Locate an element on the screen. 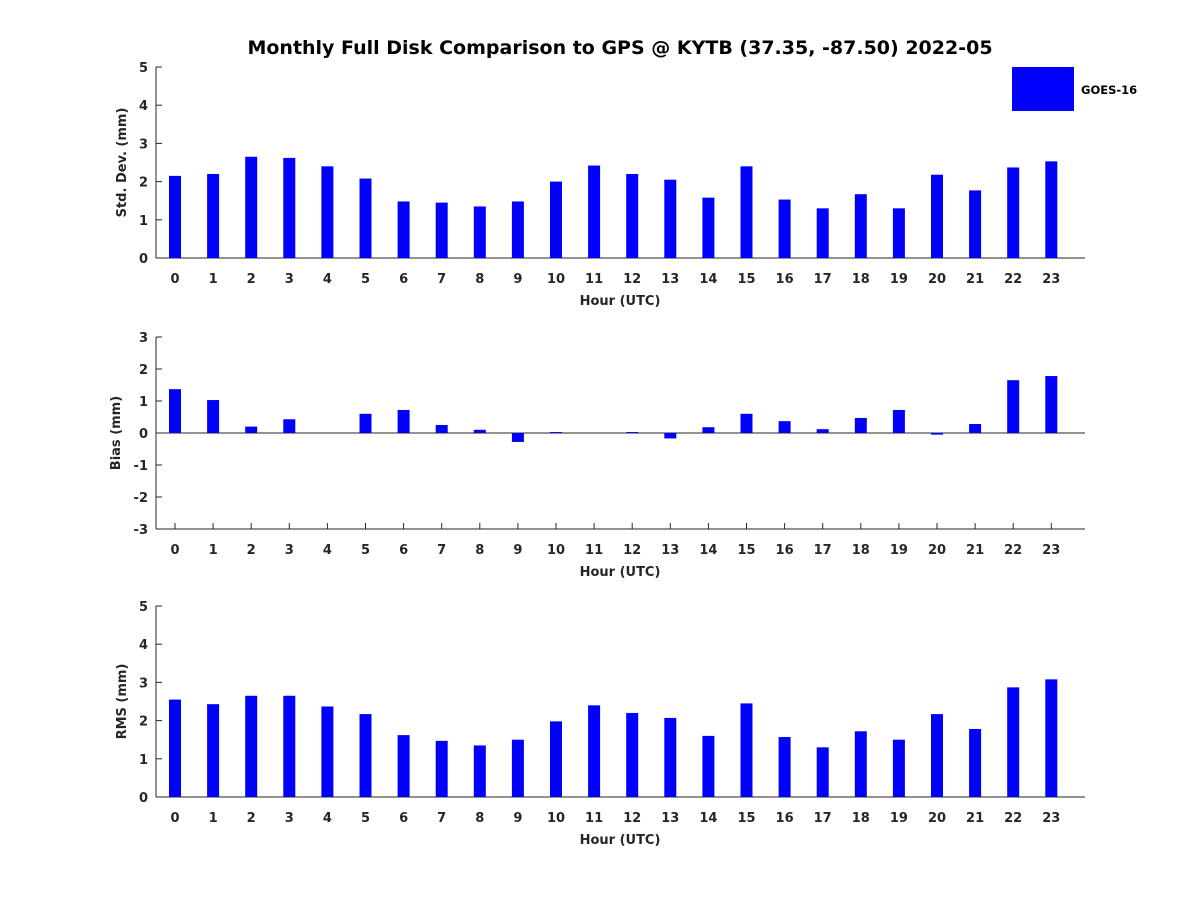 This screenshot has width=1200, height=900. std-dev-x-tick-label: 11 is located at coordinates (594, 279).